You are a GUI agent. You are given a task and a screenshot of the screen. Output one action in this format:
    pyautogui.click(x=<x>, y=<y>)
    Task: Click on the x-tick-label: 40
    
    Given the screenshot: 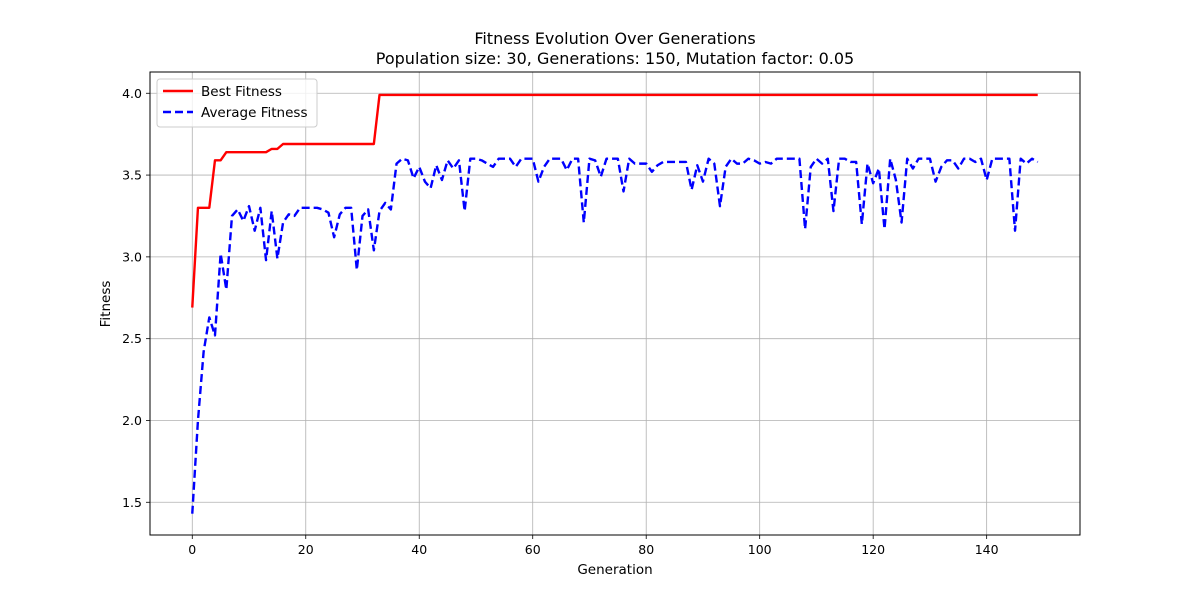 What is the action you would take?
    pyautogui.click(x=419, y=549)
    